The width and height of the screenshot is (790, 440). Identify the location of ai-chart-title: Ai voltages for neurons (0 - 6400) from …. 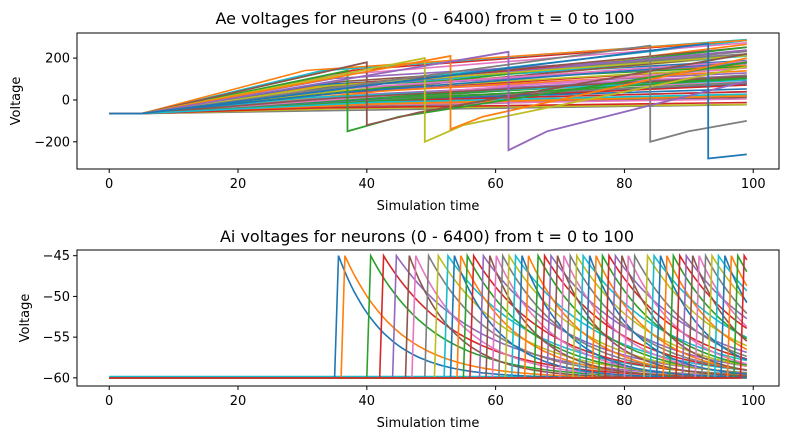
(427, 236).